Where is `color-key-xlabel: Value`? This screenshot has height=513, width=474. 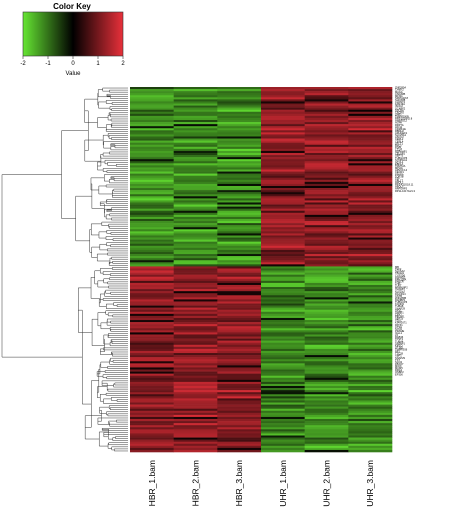 color-key-xlabel: Value is located at coordinates (74, 74).